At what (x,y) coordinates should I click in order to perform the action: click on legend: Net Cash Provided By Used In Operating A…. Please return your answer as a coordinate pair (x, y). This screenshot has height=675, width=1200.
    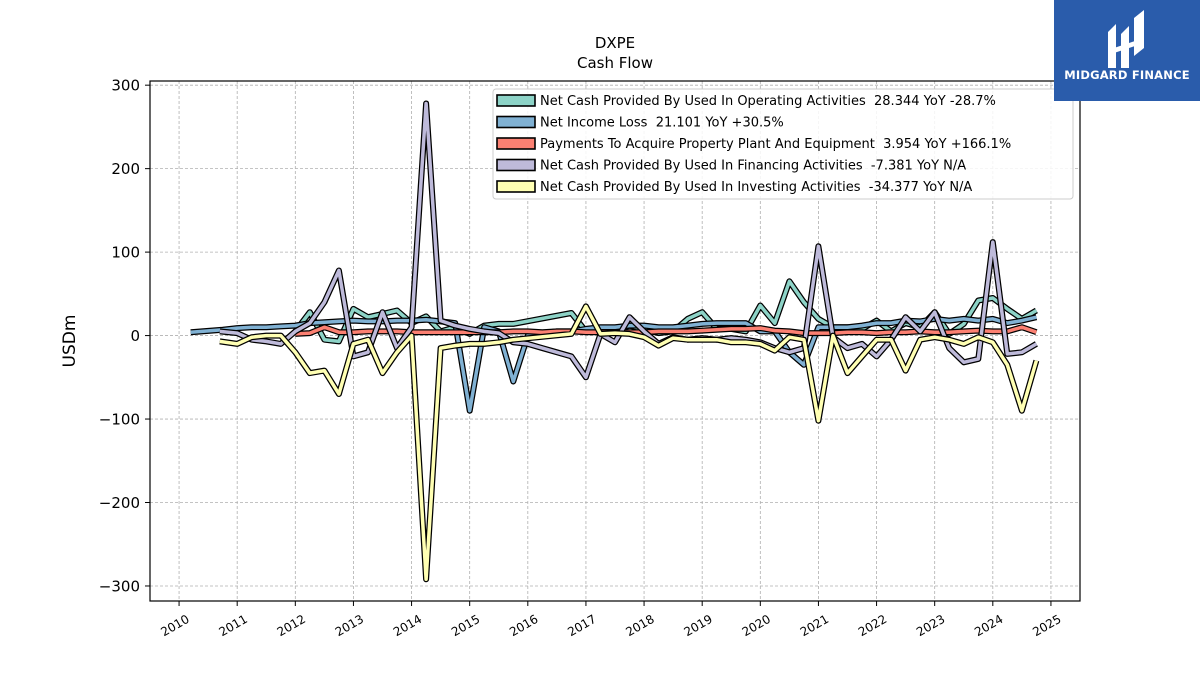
    Looking at the image, I should click on (783, 144).